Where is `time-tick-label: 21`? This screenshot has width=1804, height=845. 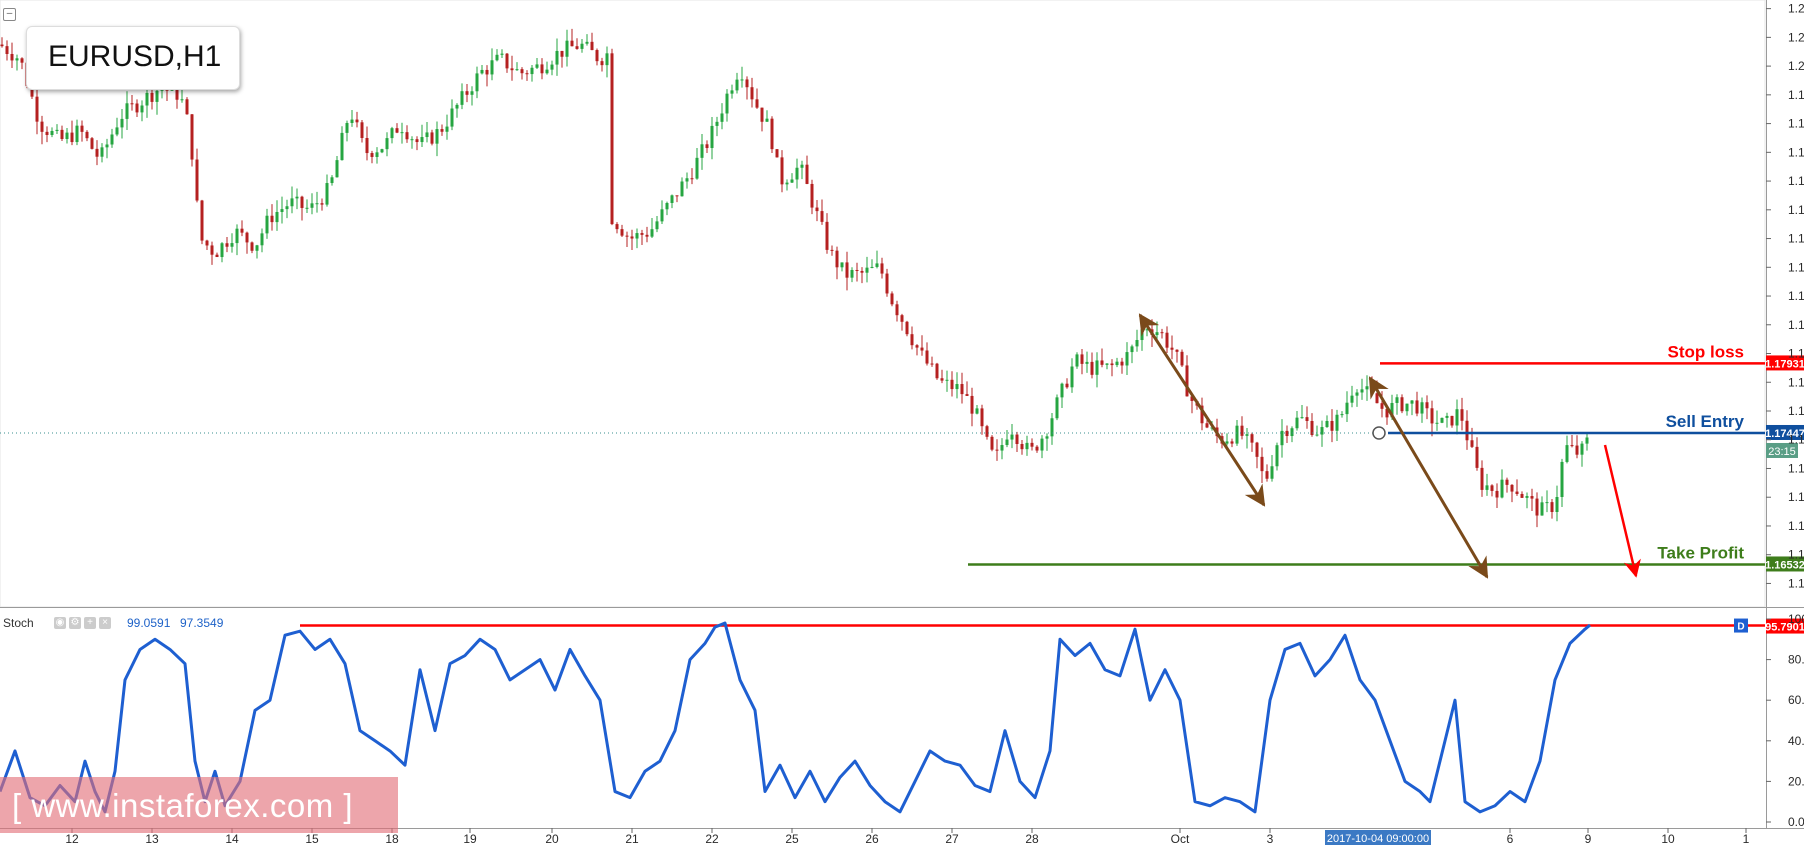
time-tick-label: 21 is located at coordinates (632, 838).